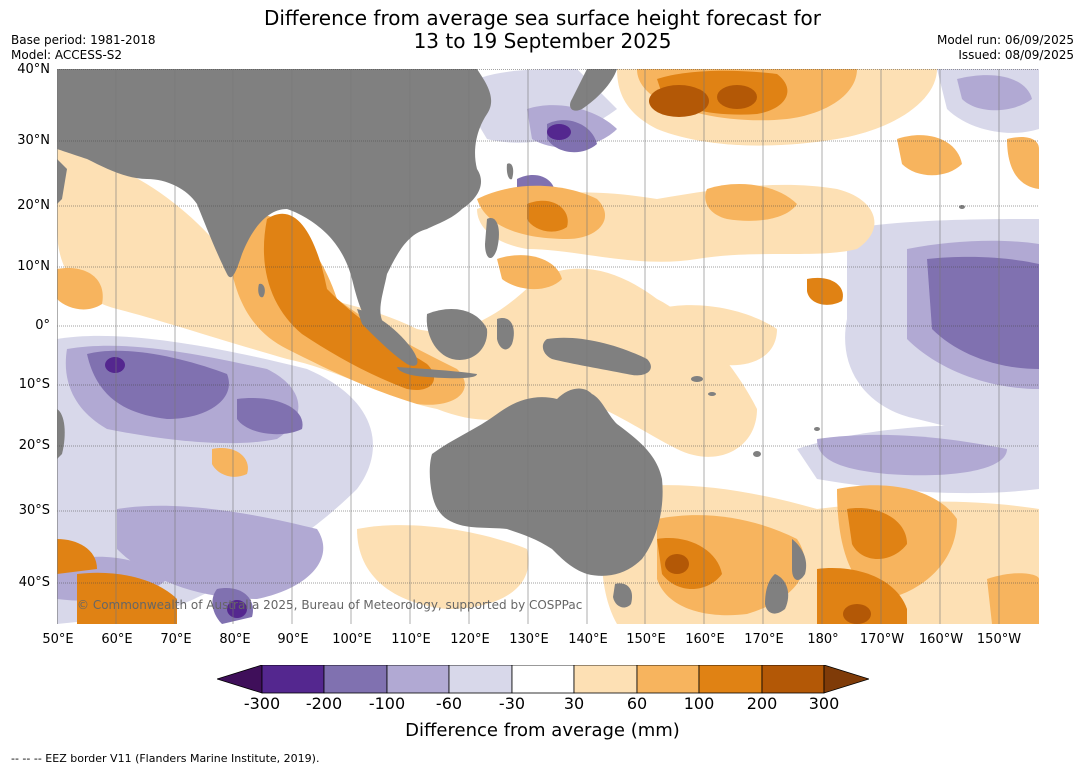  What do you see at coordinates (33, 266) in the screenshot?
I see `lat-label-10n: 10°N` at bounding box center [33, 266].